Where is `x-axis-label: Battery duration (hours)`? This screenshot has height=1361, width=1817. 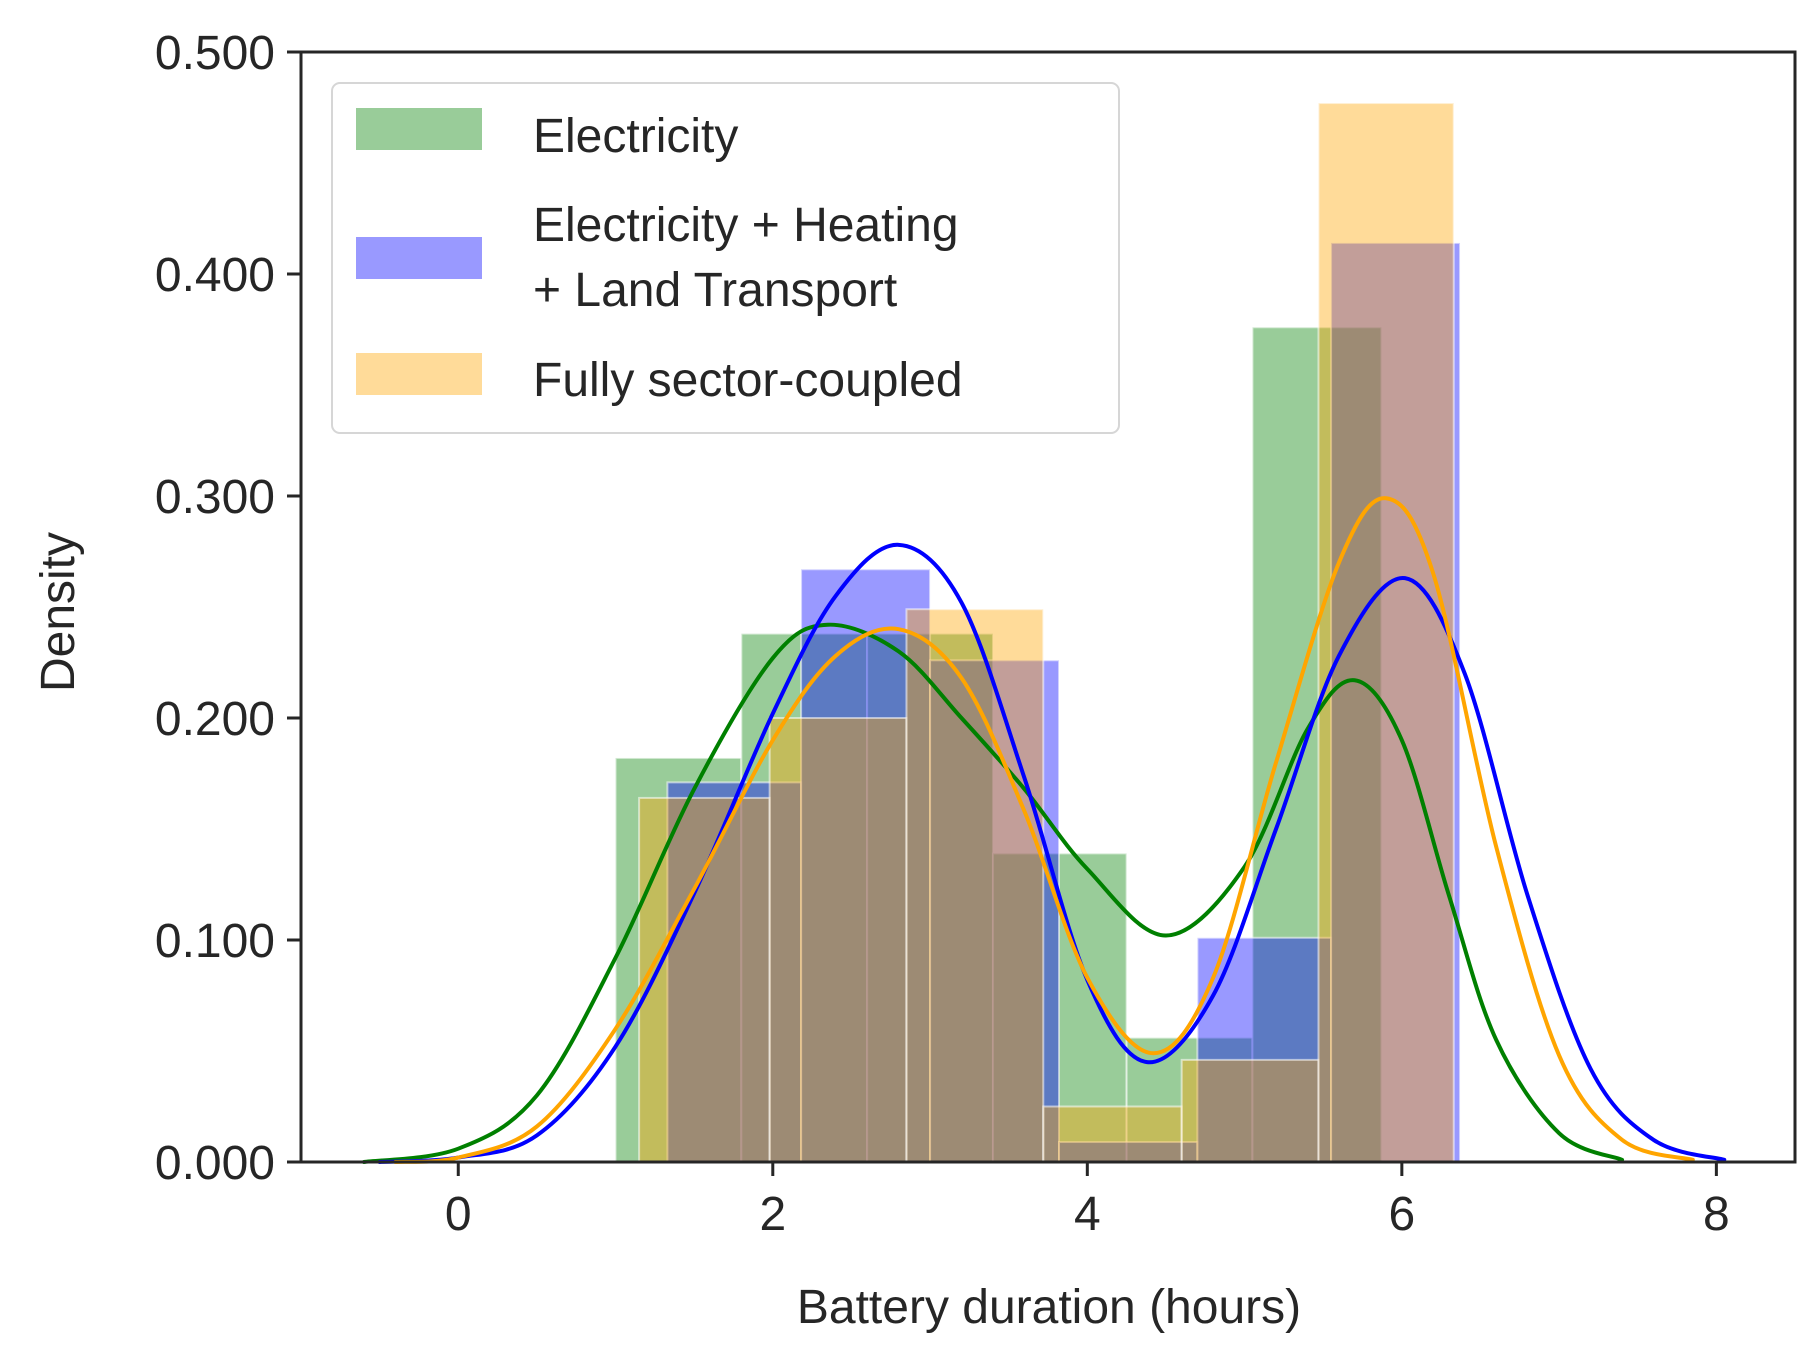
x-axis-label: Battery duration (hours) is located at coordinates (1049, 1307).